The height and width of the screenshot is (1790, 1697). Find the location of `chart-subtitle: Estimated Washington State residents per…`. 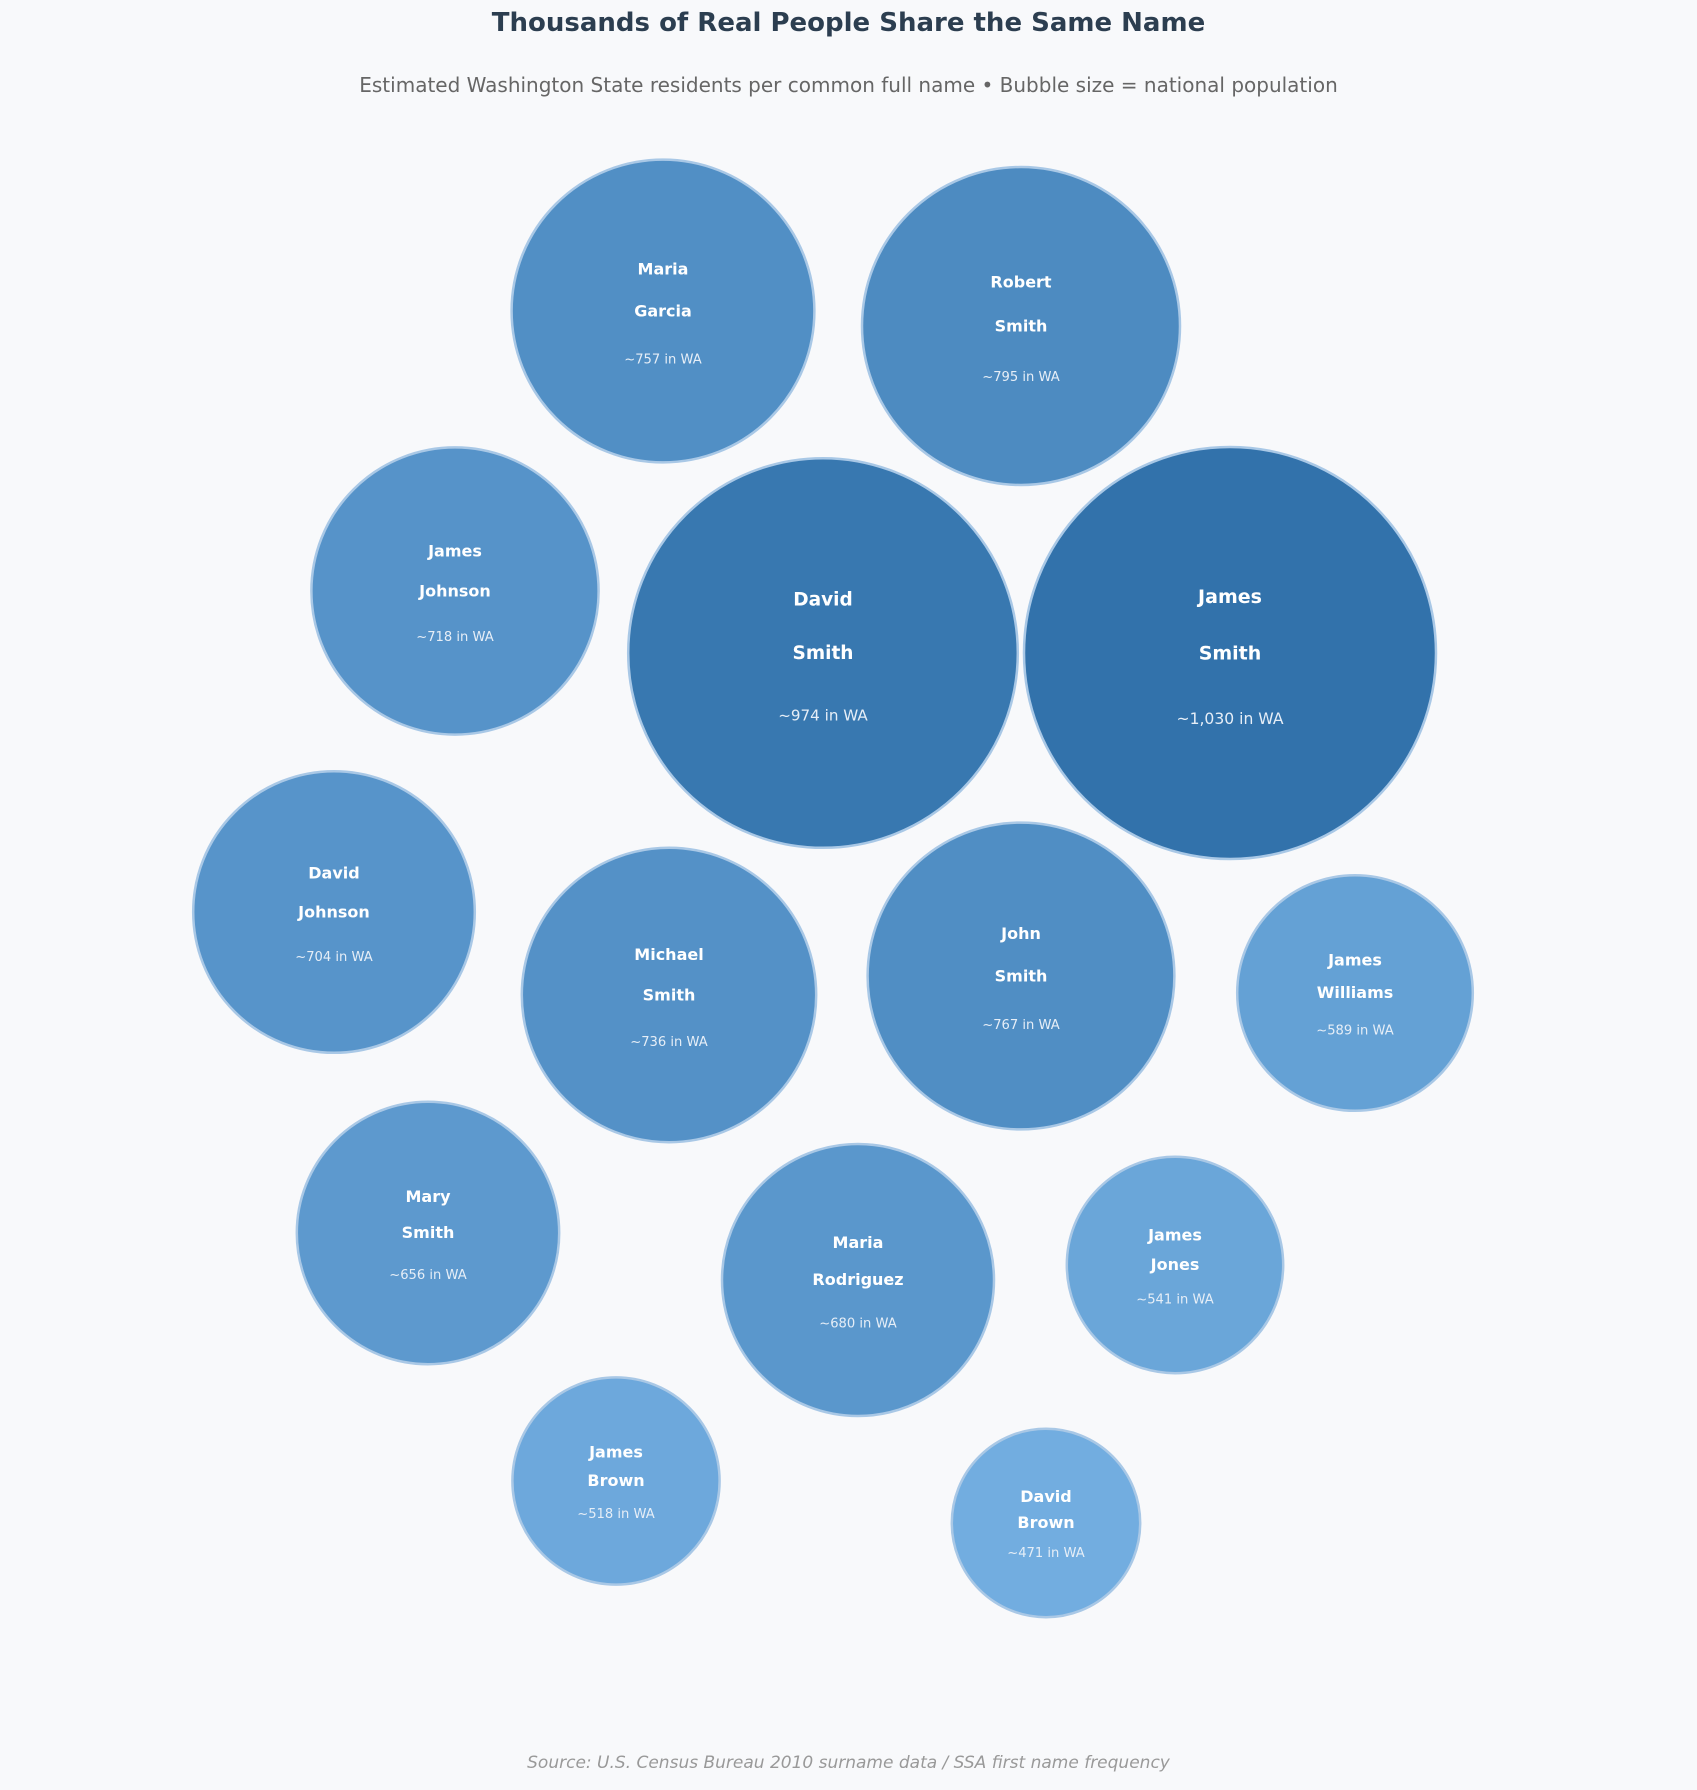

chart-subtitle: Estimated Washington State residents per… is located at coordinates (848, 85).